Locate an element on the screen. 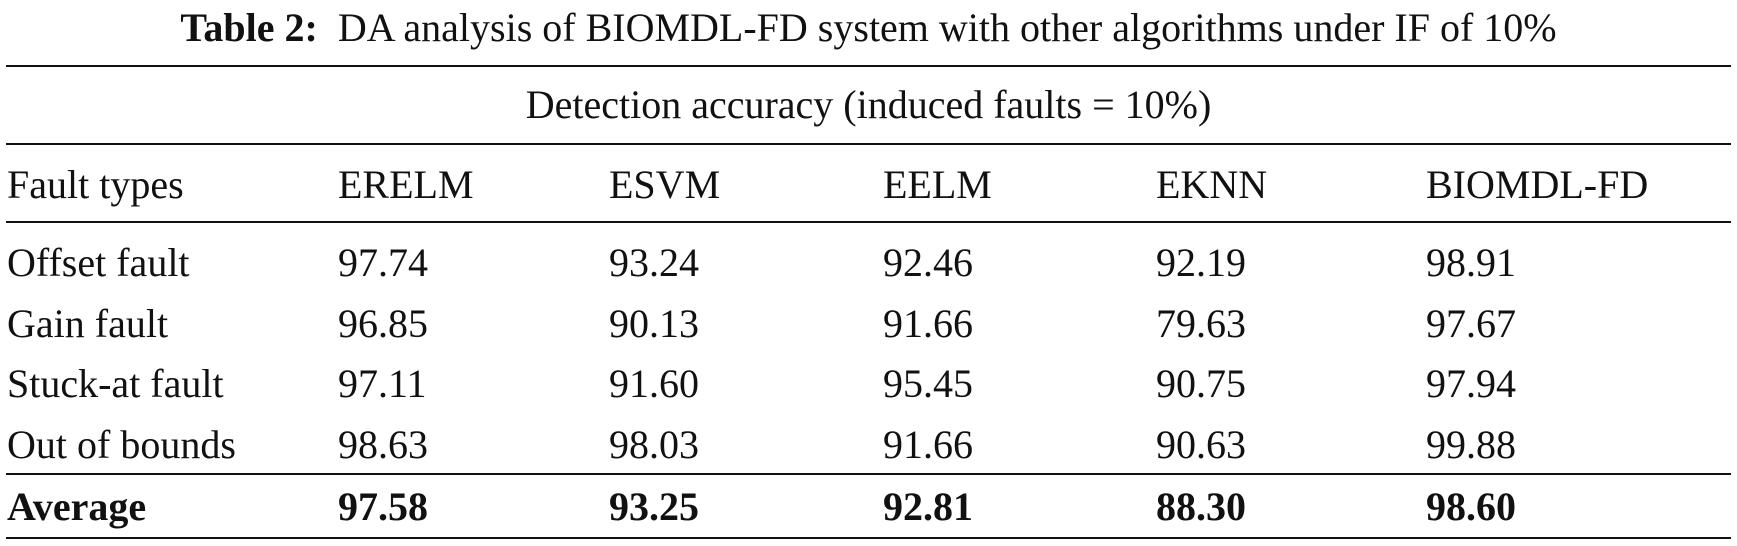 This screenshot has height=546, width=1737. average-cell: 97.58 is located at coordinates (383, 506).